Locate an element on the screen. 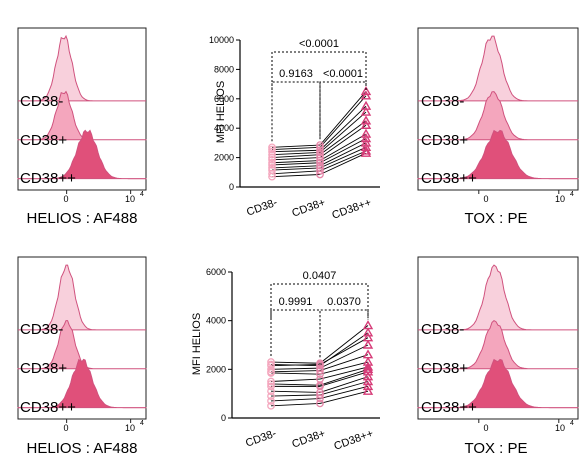  histogram-panel-helios-bottom: CD38- CD38+ CD38++ 0 10 4 HELIOS : AF488 is located at coordinates (82, 356).